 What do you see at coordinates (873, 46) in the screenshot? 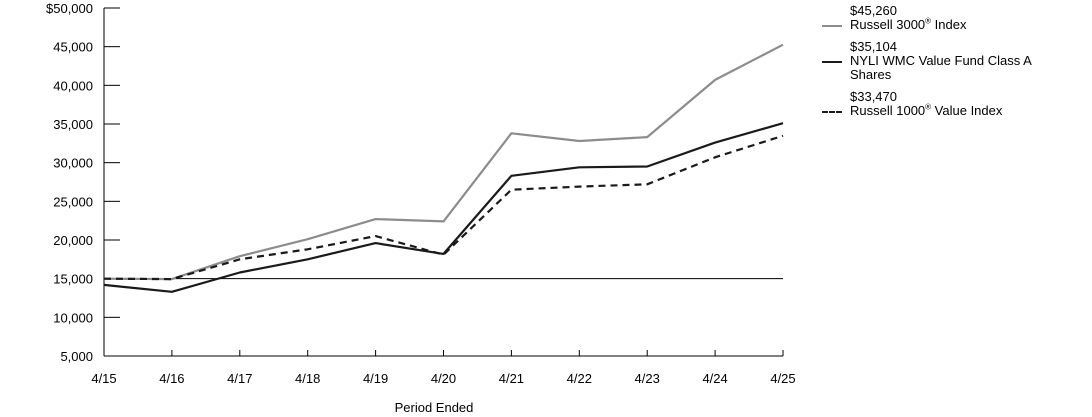
I see `legend-end-value: $35,104` at bounding box center [873, 46].